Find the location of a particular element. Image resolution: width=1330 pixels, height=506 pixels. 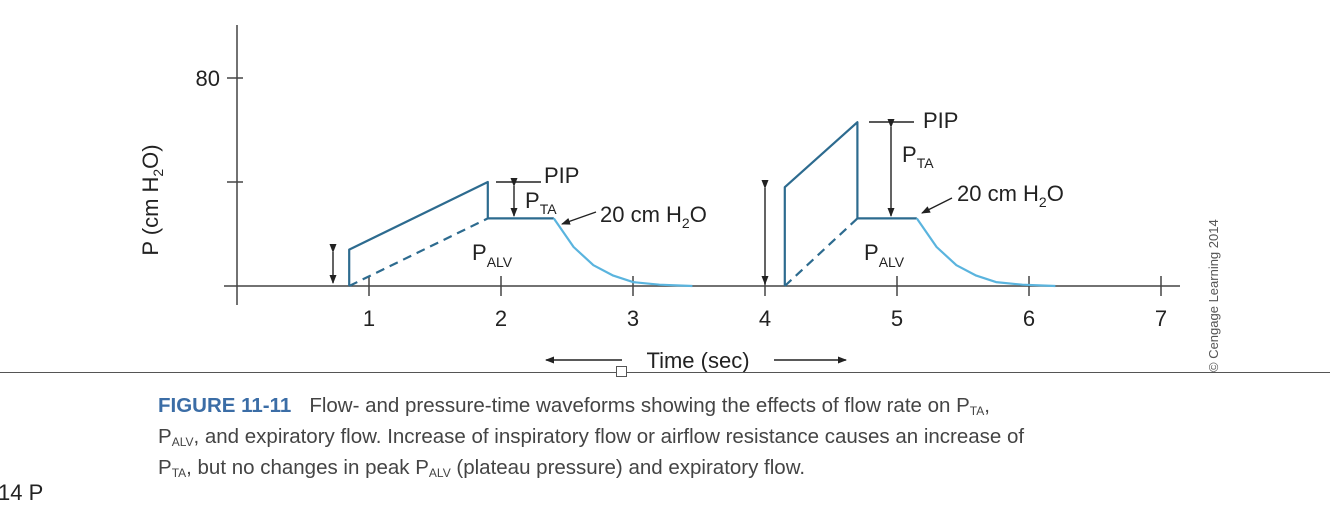

y-tick-label-80: 80 is located at coordinates (208, 78).